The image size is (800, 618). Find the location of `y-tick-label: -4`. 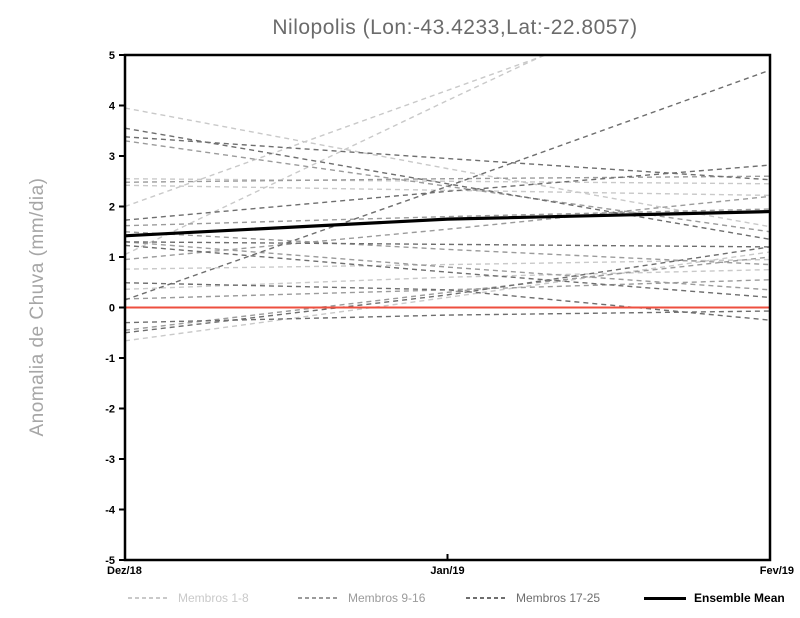

y-tick-label: -4 is located at coordinates (110, 511).